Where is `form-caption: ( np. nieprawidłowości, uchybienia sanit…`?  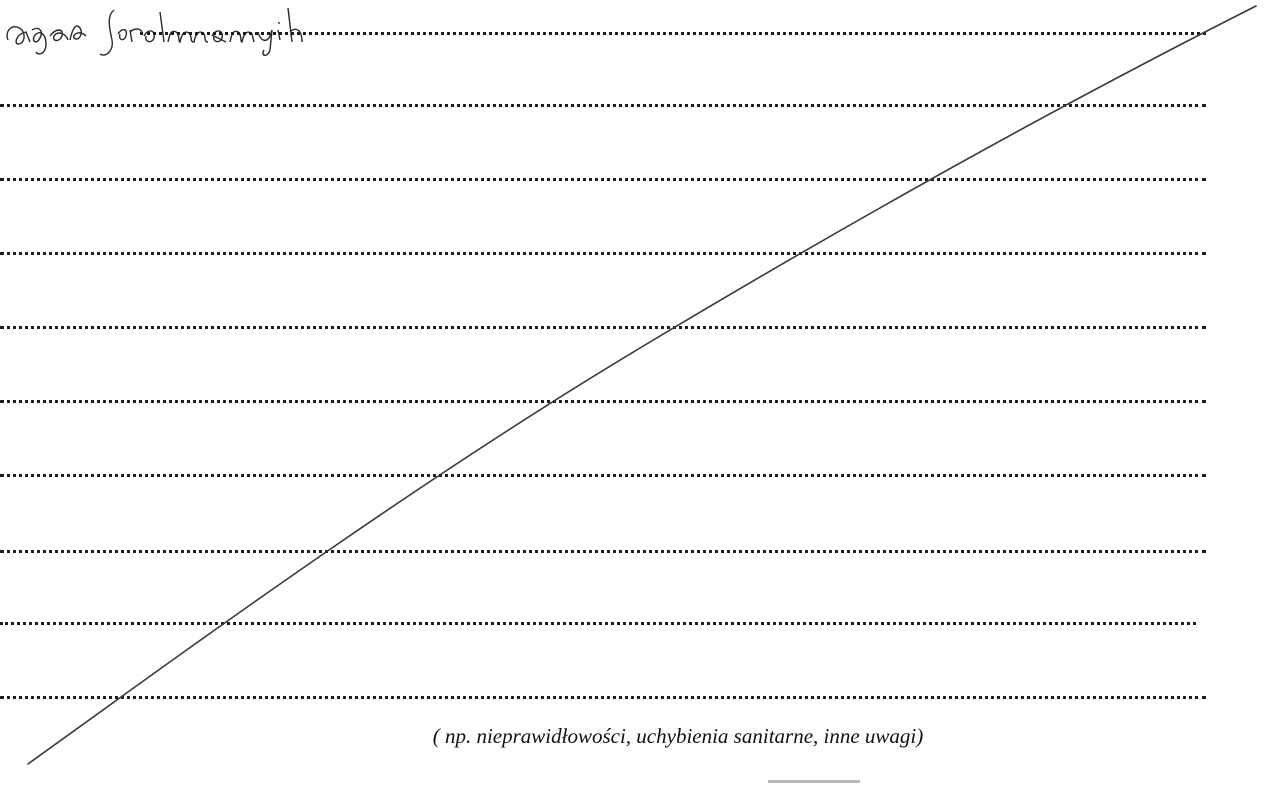
form-caption: ( np. nieprawidłowości, uchybienia sanit… is located at coordinates (678, 736).